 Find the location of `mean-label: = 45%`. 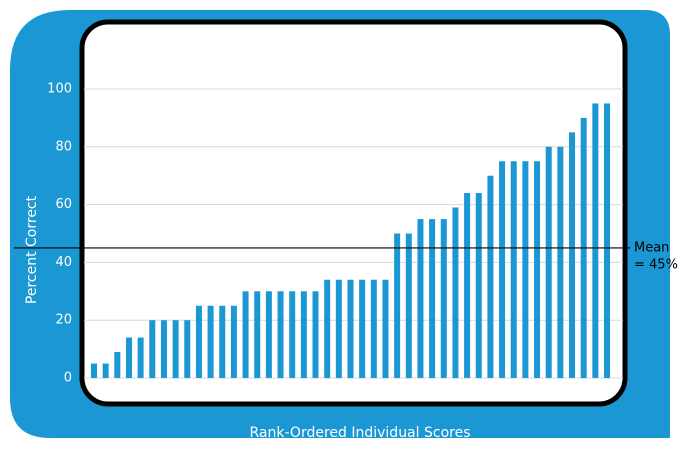

mean-label: = 45% is located at coordinates (656, 264).